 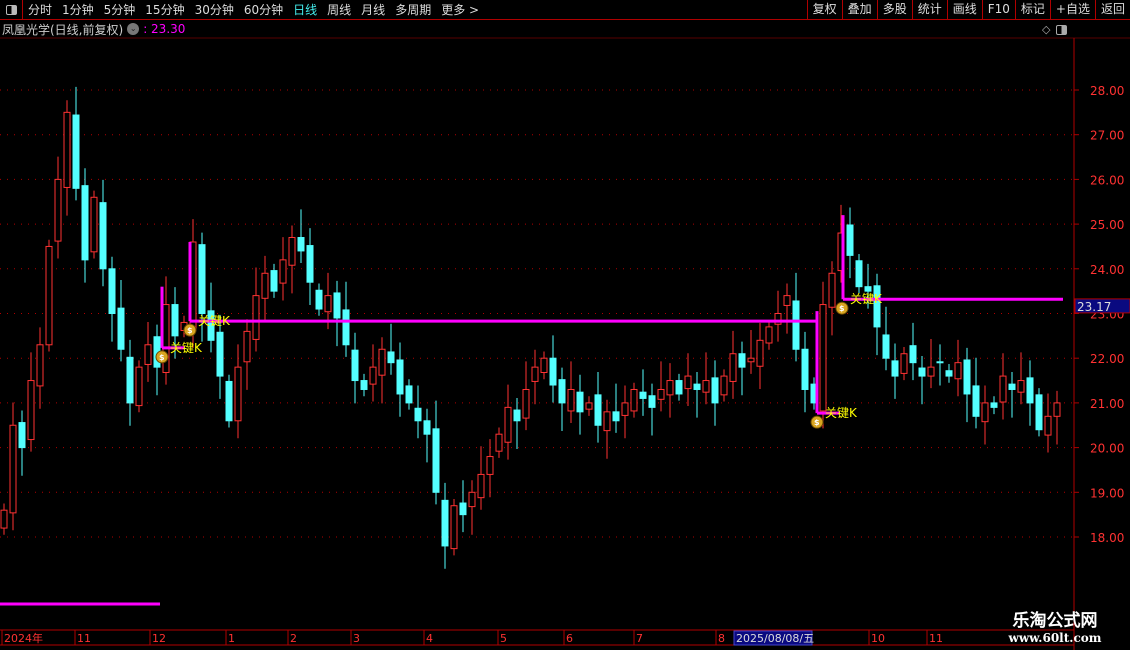 I want to click on overlay-button: 叠加, so click(x=859, y=9).